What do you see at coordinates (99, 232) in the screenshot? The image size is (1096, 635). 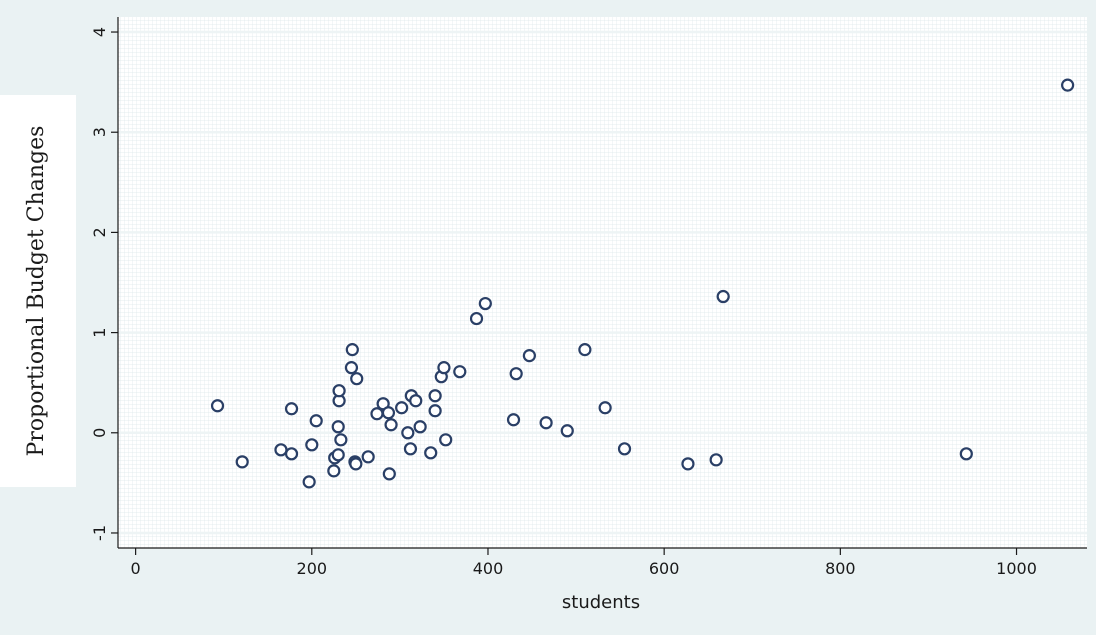 I see `y-tick-label: 2` at bounding box center [99, 232].